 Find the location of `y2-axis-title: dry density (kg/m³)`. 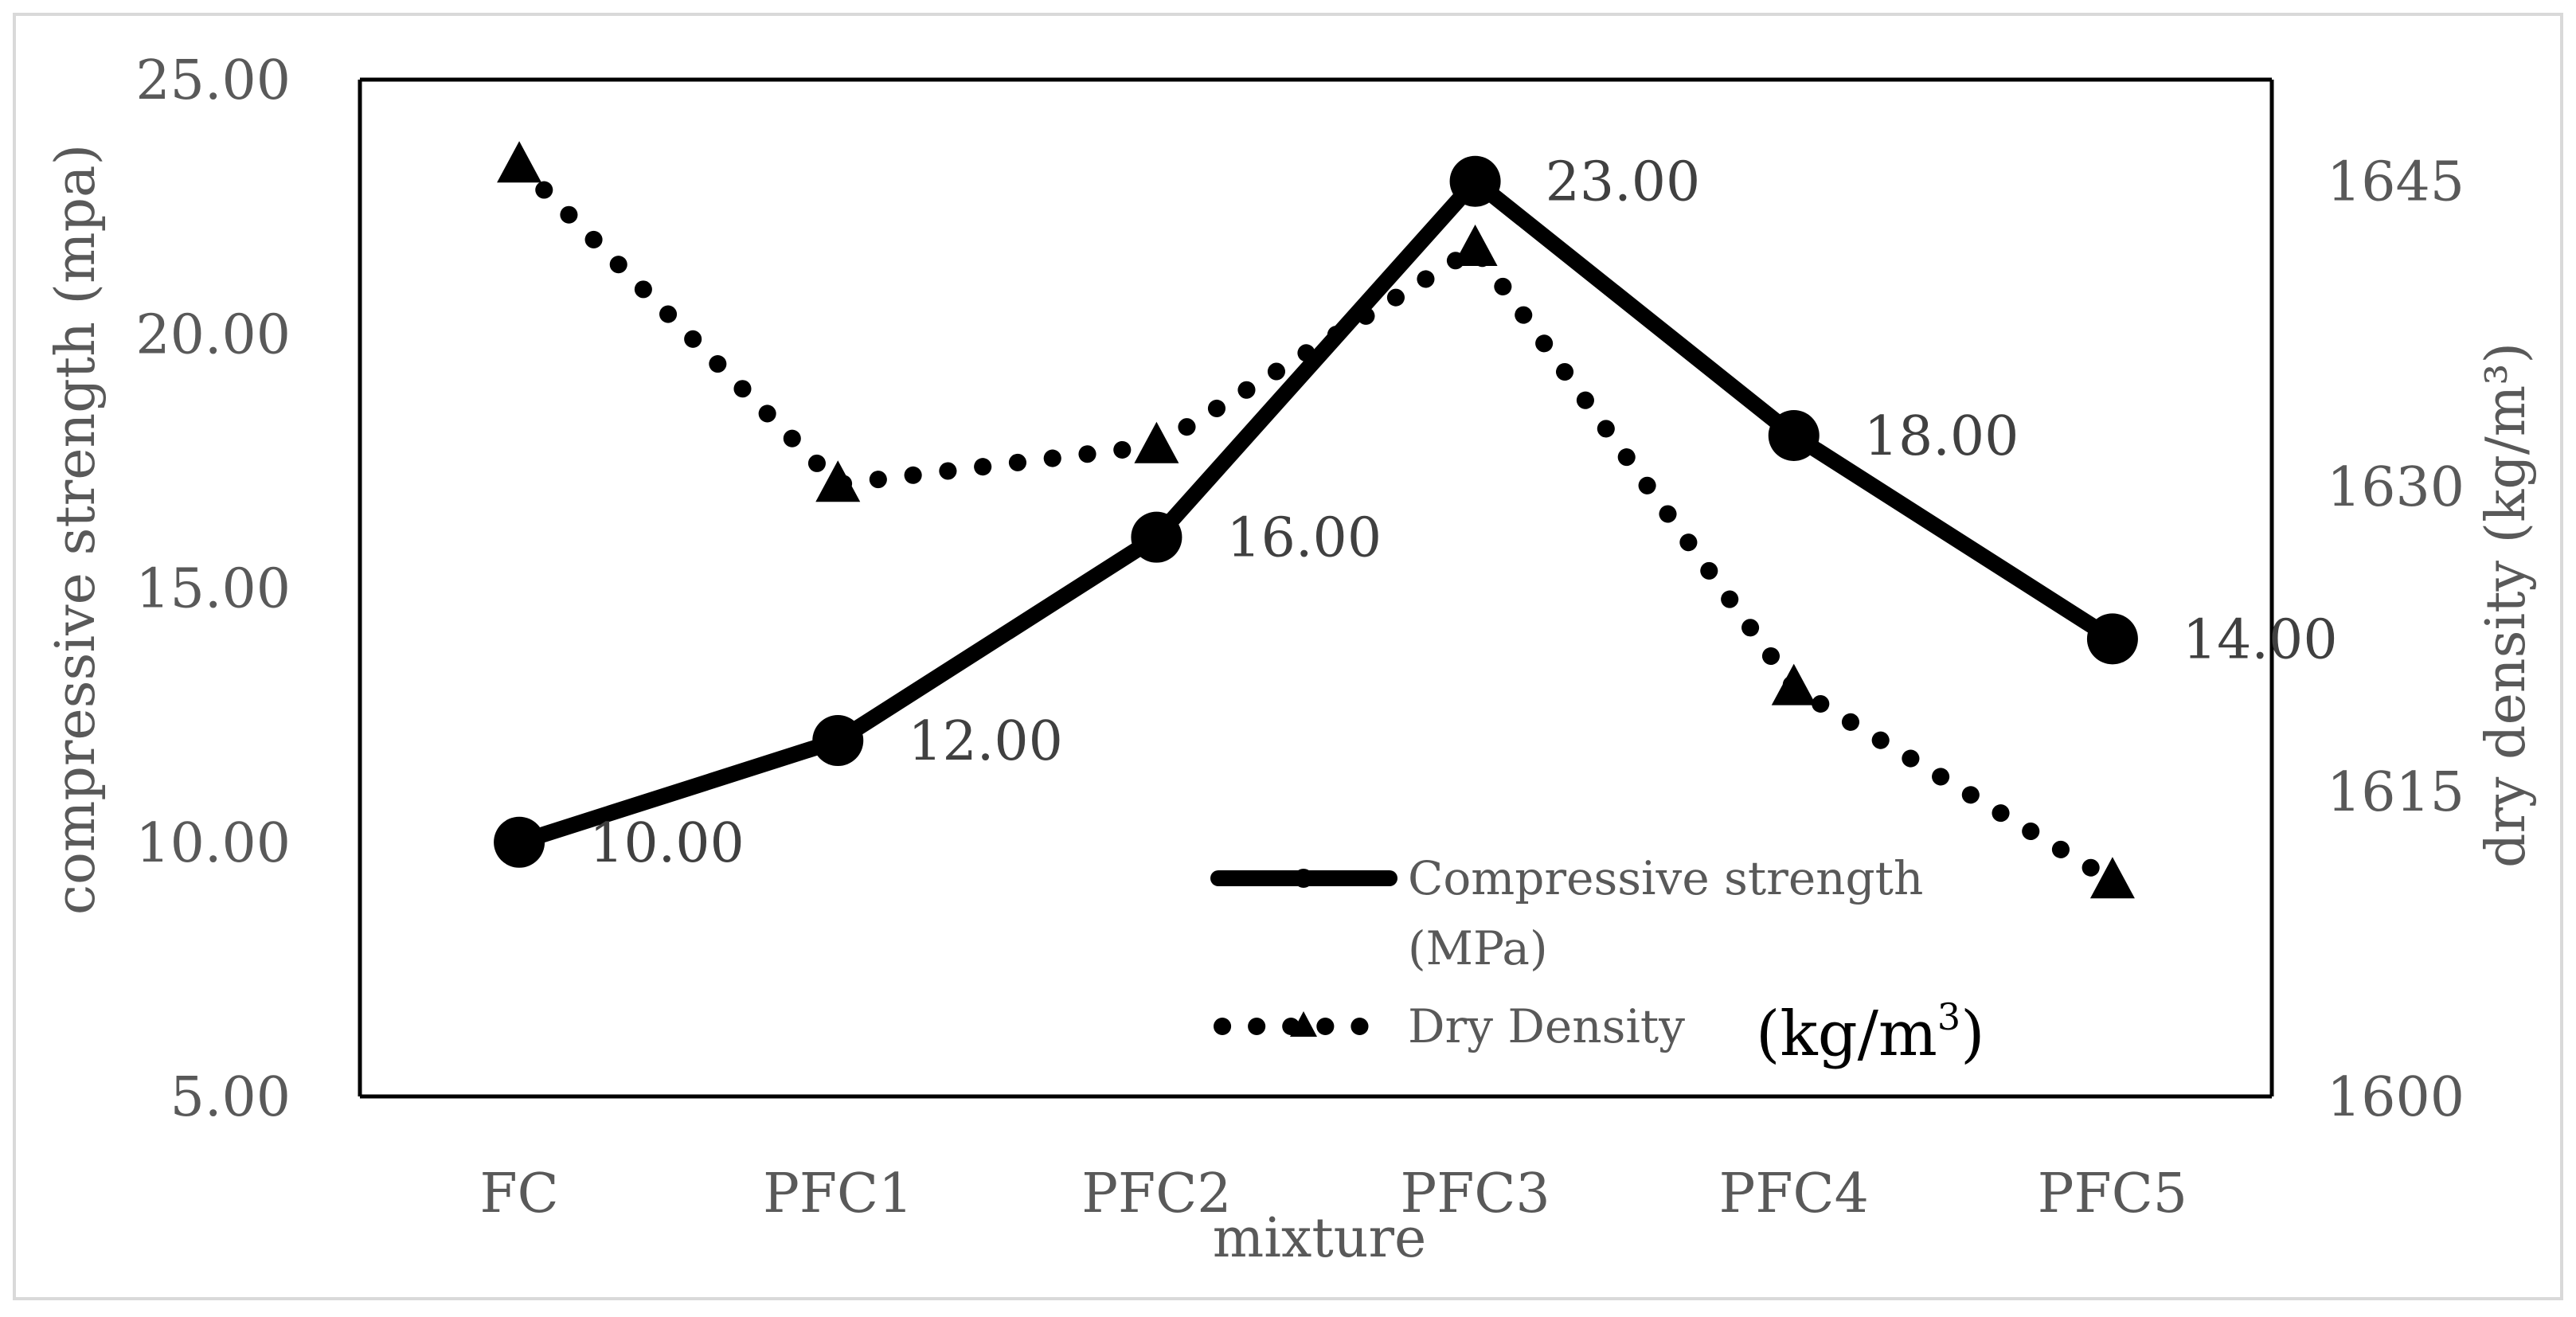

y2-axis-title: dry density (kg/m³) is located at coordinates (2506, 605).